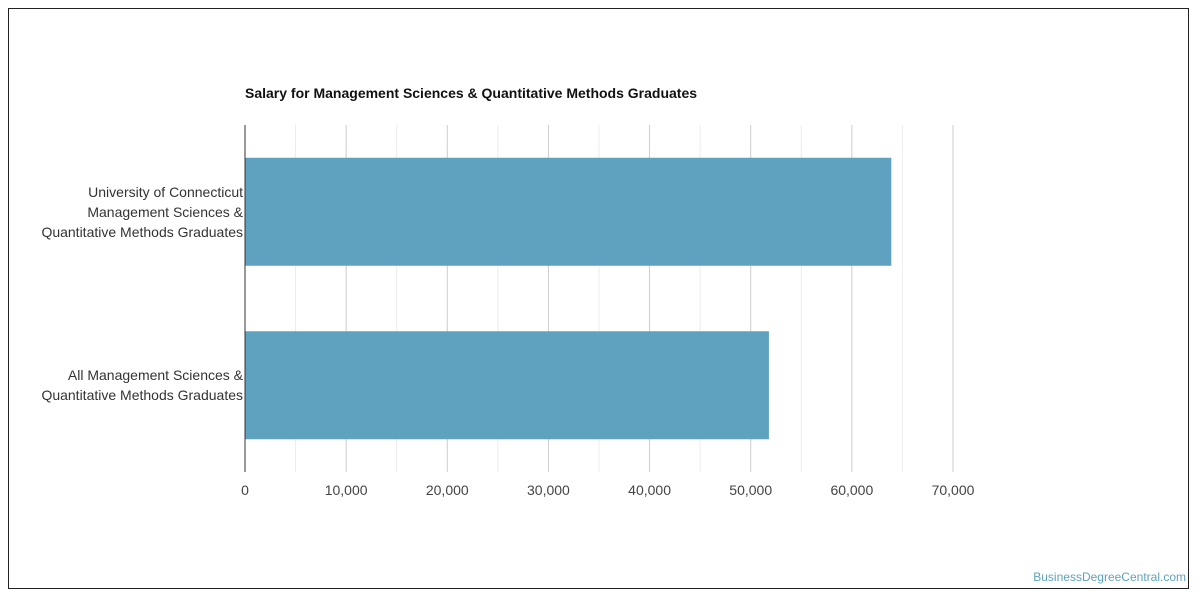 This screenshot has width=1200, height=600. I want to click on x-tick-label: 40,000, so click(649, 490).